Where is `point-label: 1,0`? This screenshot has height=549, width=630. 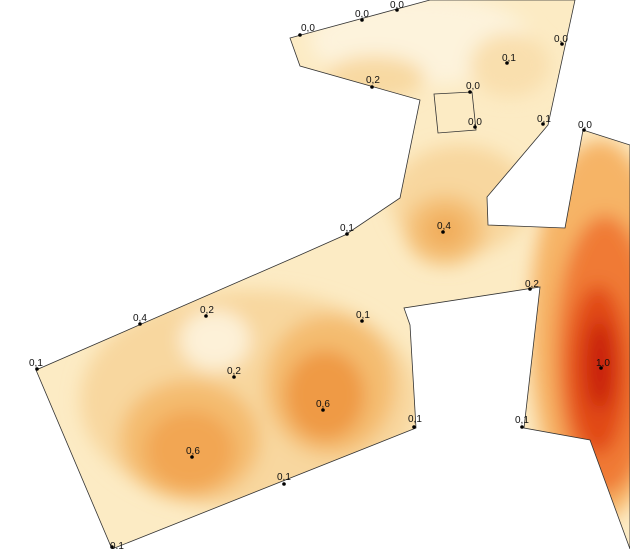 point-label: 1,0 is located at coordinates (603, 363).